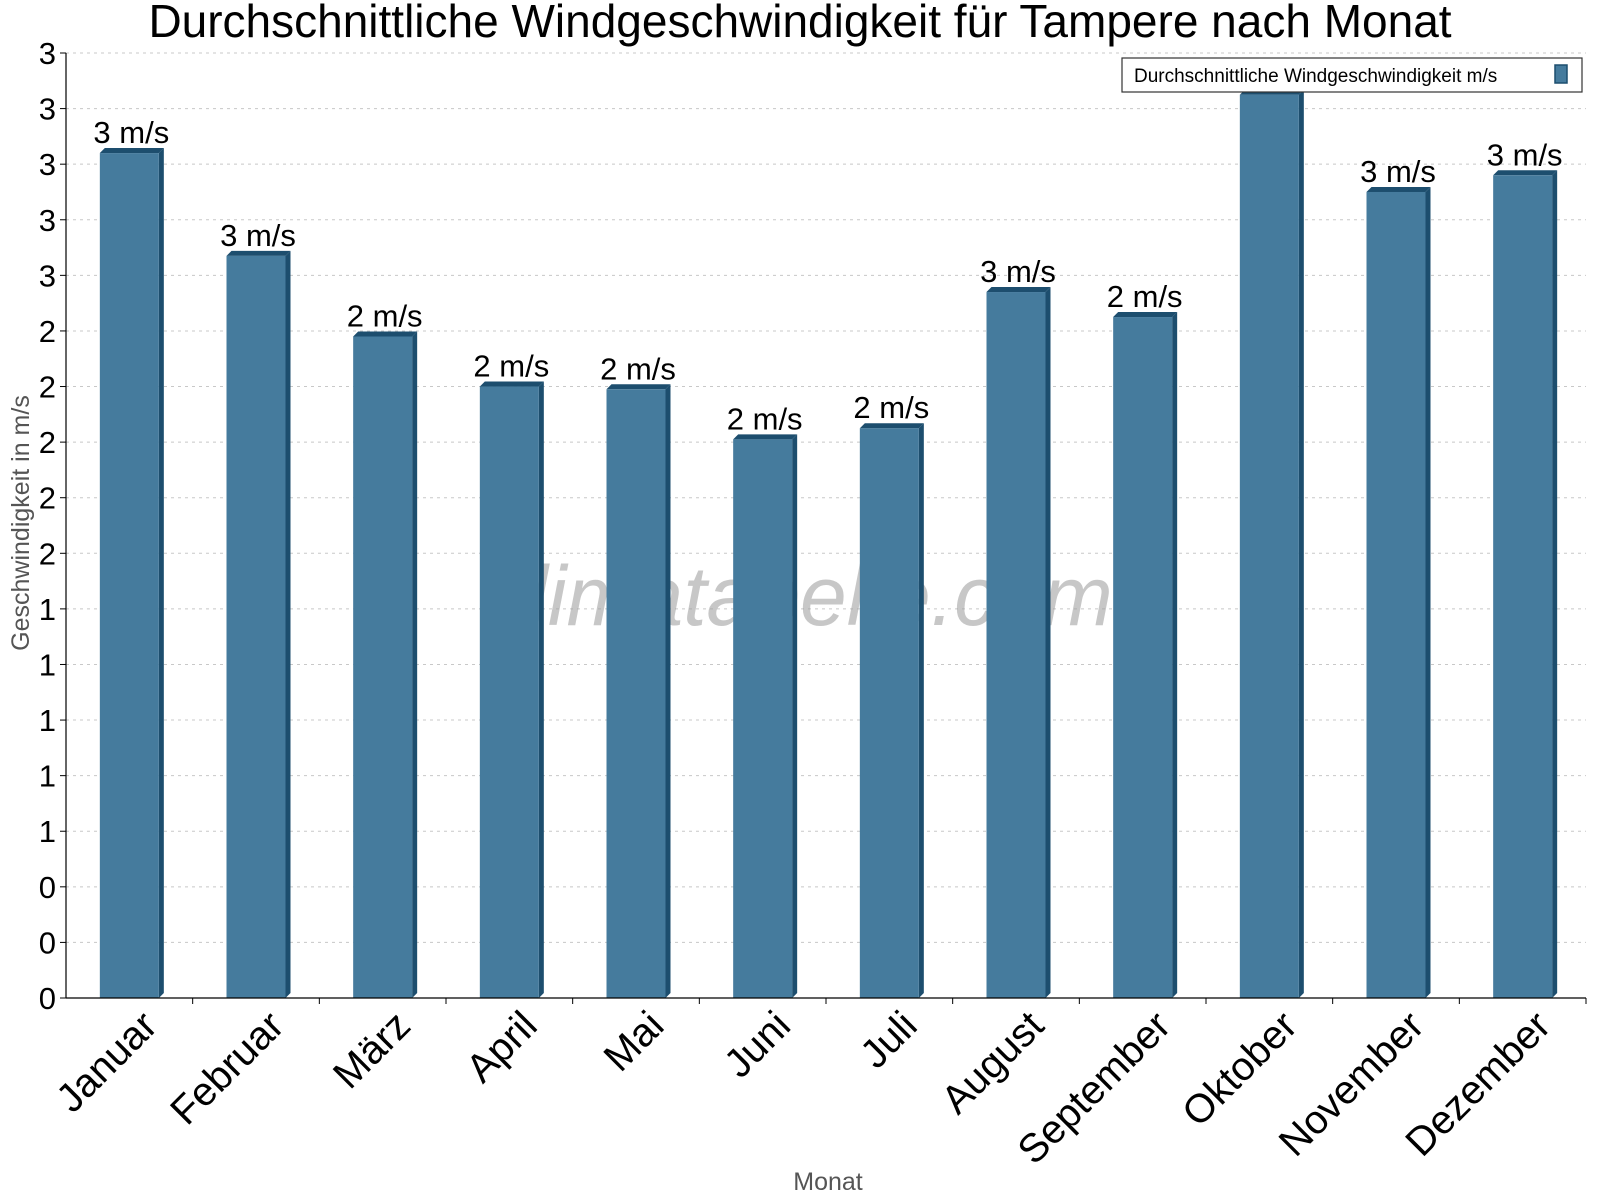 Image resolution: width=1600 pixels, height=1200 pixels. Describe the element at coordinates (889, 1040) in the screenshot. I see `x-tick-label: Juli` at that location.